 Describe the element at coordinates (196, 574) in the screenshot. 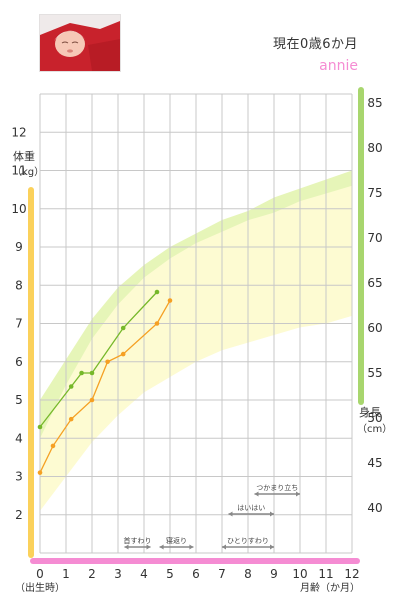

I see `age-tick-label: 6` at that location.